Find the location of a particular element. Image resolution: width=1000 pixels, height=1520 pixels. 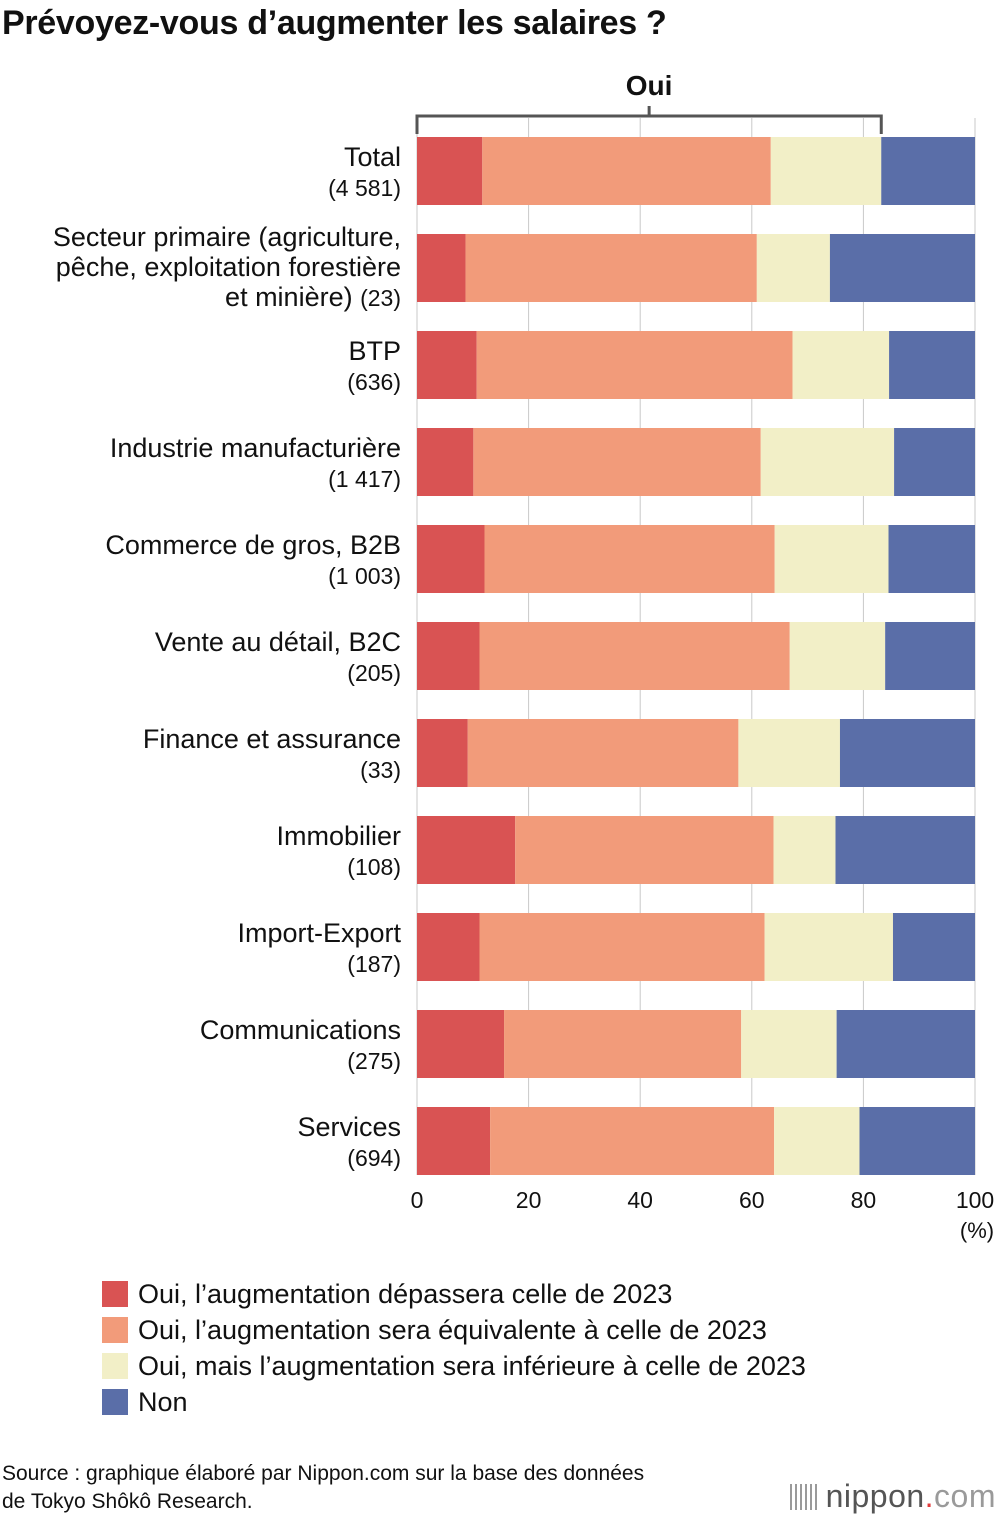

category-count: (23) is located at coordinates (380, 298).